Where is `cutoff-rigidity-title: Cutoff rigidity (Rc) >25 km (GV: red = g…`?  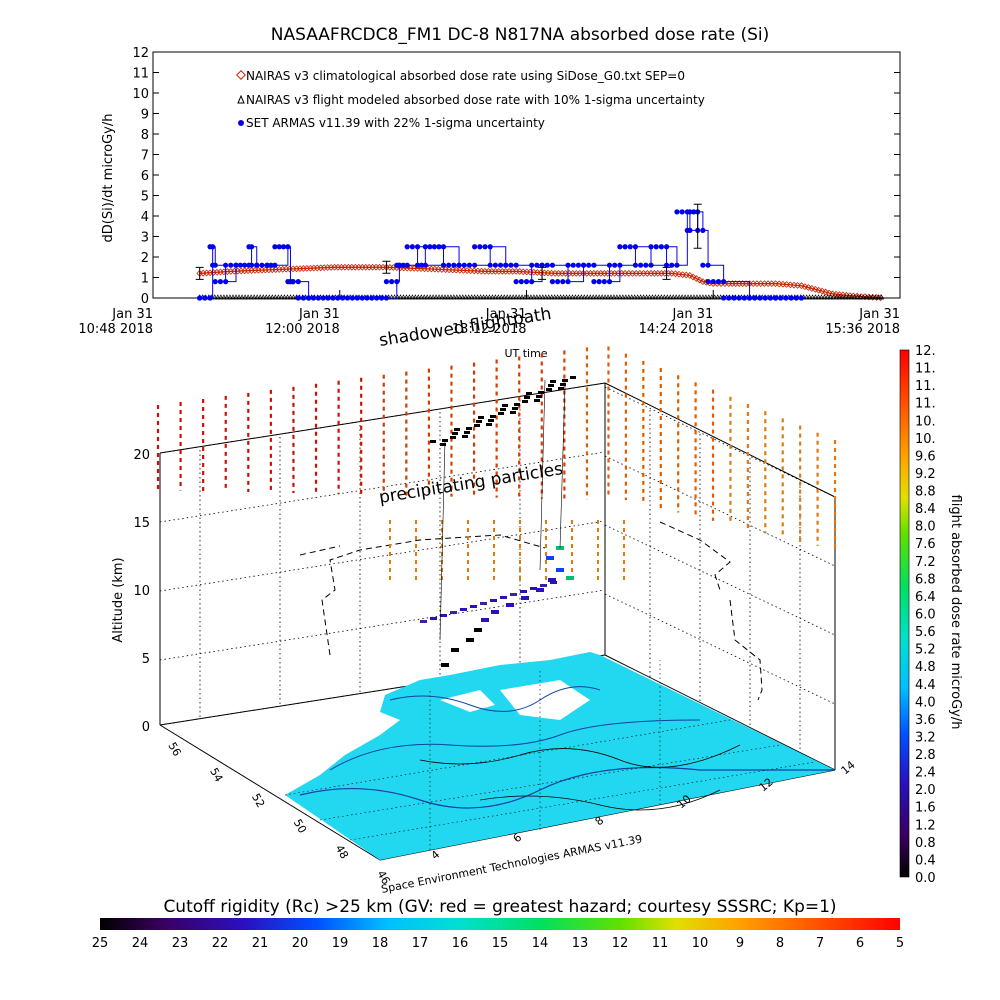
cutoff-rigidity-title: Cutoff rigidity (Rc) >25 km (GV: red = g… is located at coordinates (499, 907).